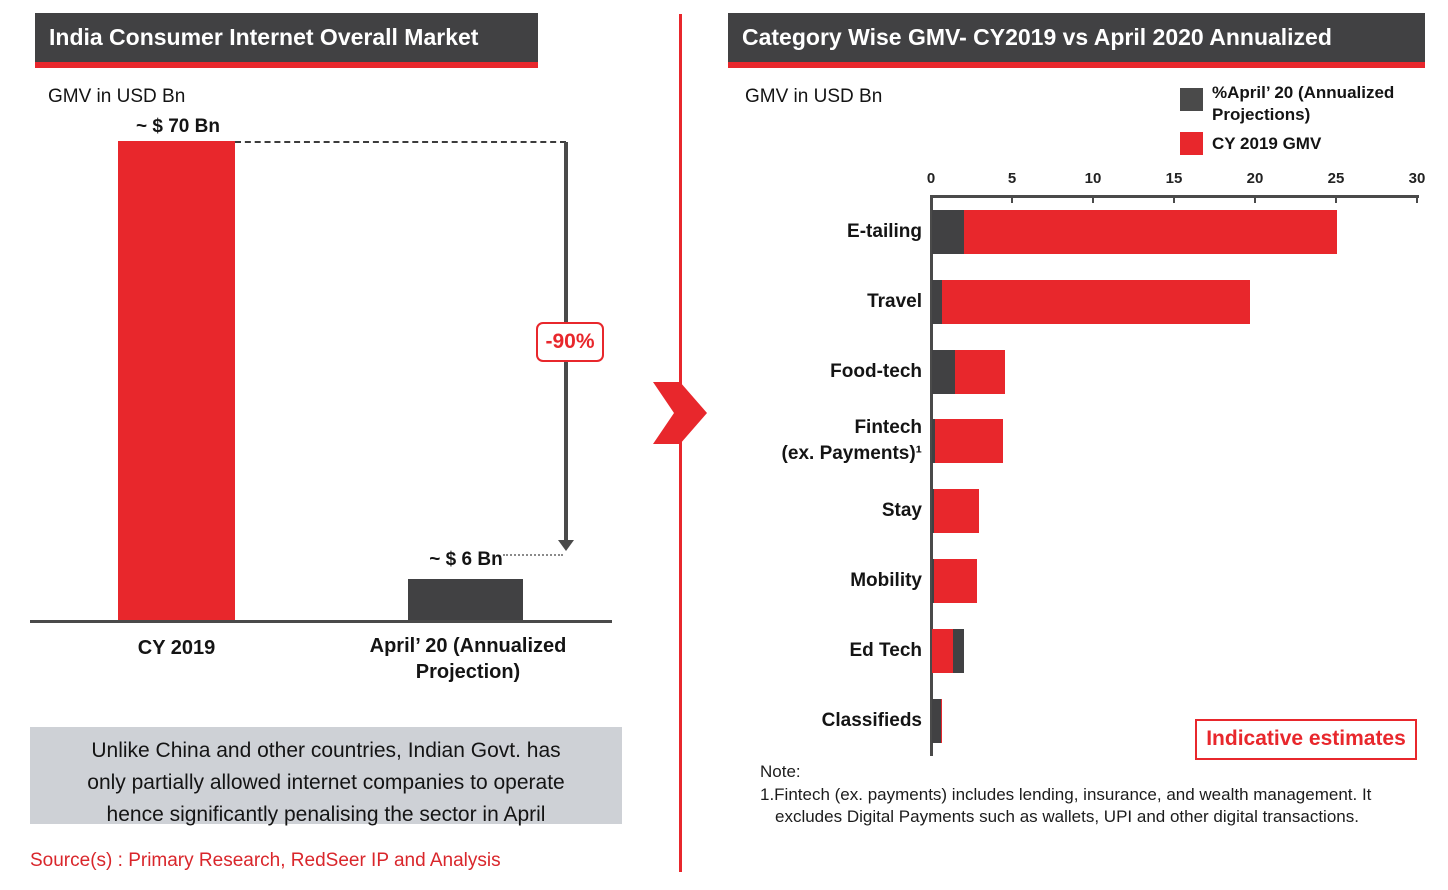 Image resolution: width=1448 pixels, height=890 pixels. What do you see at coordinates (780, 771) in the screenshot?
I see `note-title: Note:` at bounding box center [780, 771].